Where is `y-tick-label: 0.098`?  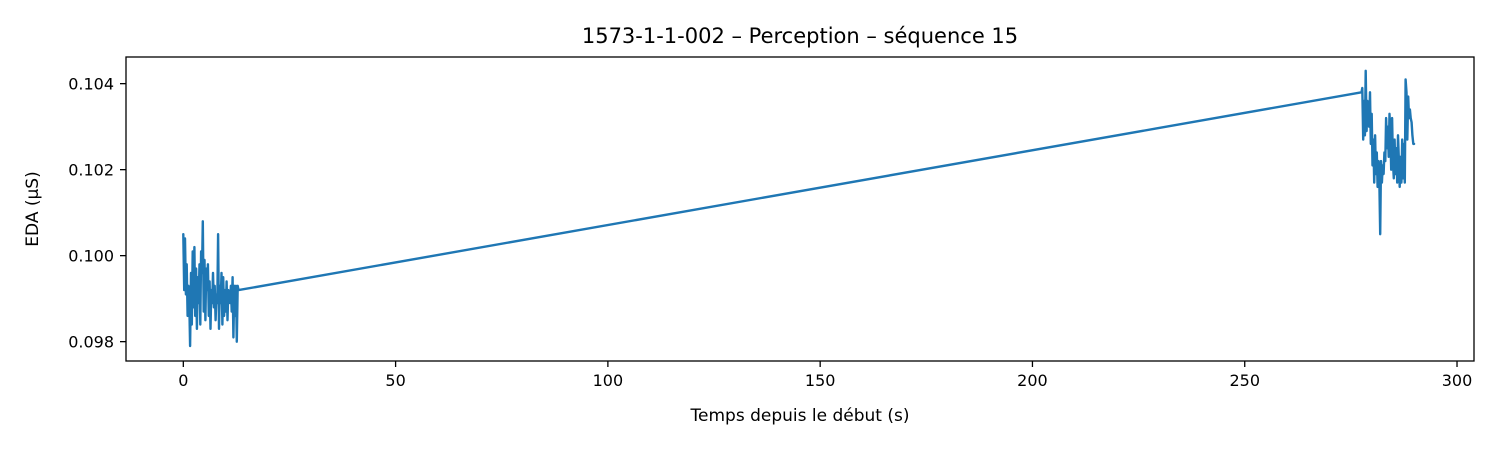
y-tick-label: 0.098 is located at coordinates (91, 342).